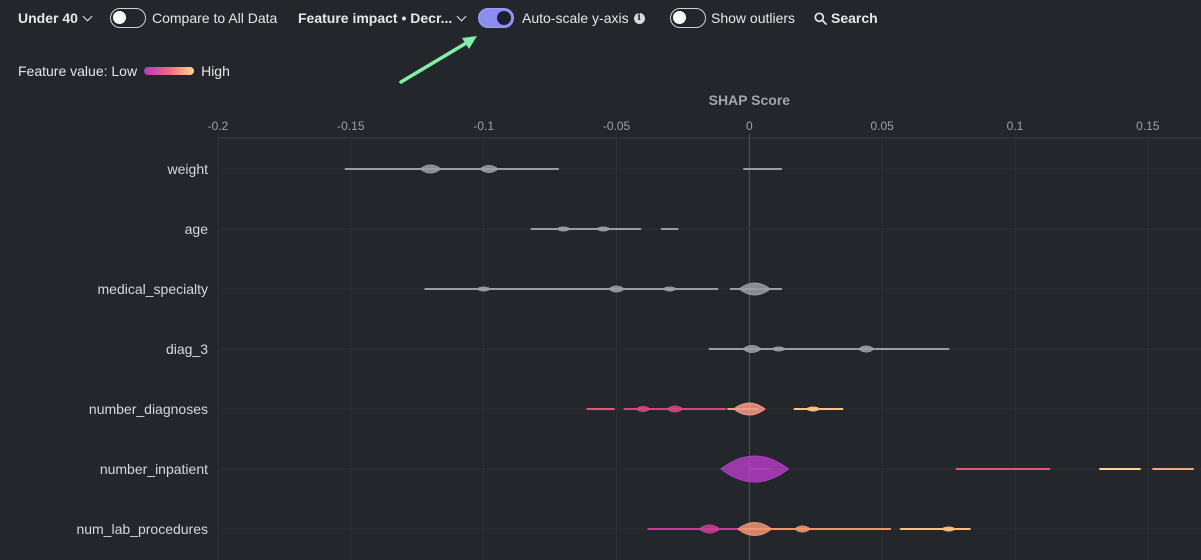 The image size is (1201, 560). What do you see at coordinates (142, 529) in the screenshot?
I see `feature-label: num_lab_procedures` at bounding box center [142, 529].